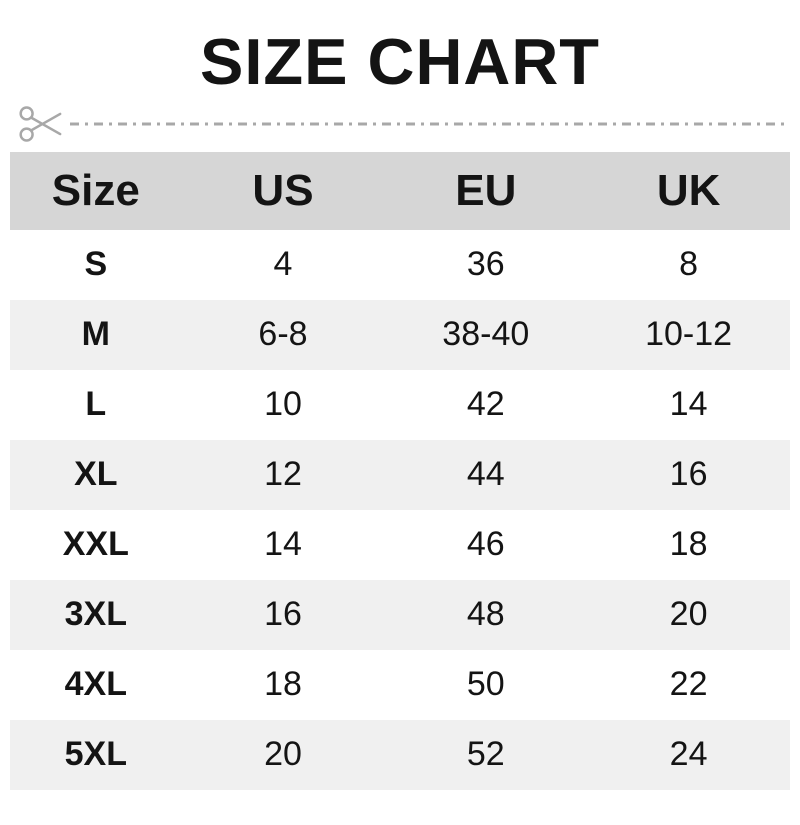  What do you see at coordinates (689, 264) in the screenshot?
I see `uk-cell: 8` at bounding box center [689, 264].